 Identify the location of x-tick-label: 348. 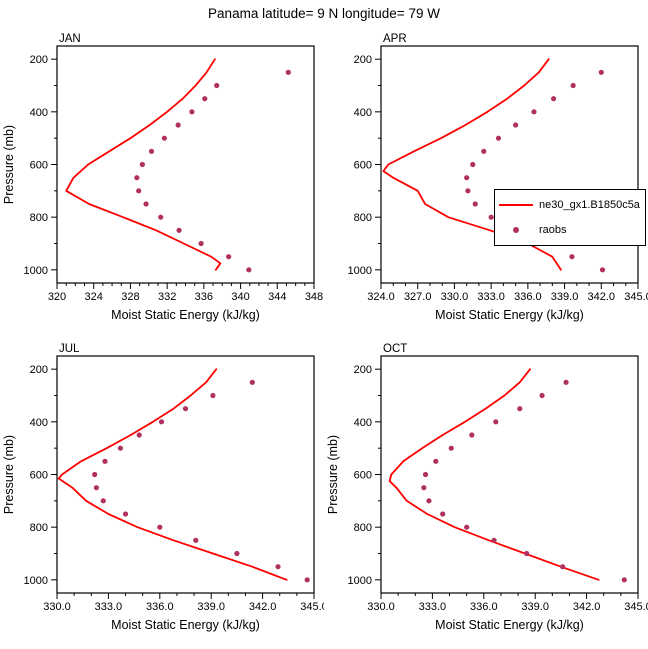
(314, 297).